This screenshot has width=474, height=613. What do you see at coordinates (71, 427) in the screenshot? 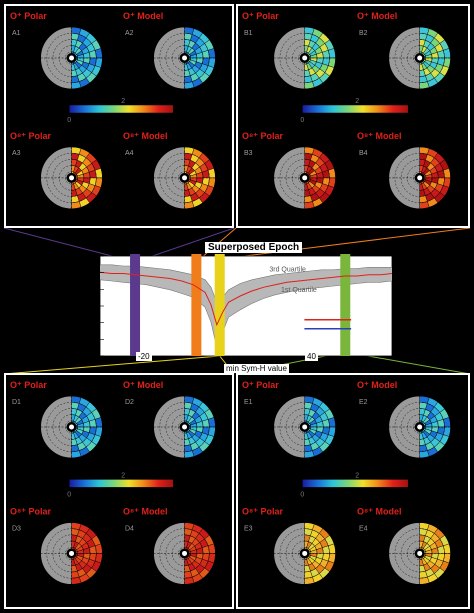
I see `polar-map-d1` at bounding box center [71, 427].